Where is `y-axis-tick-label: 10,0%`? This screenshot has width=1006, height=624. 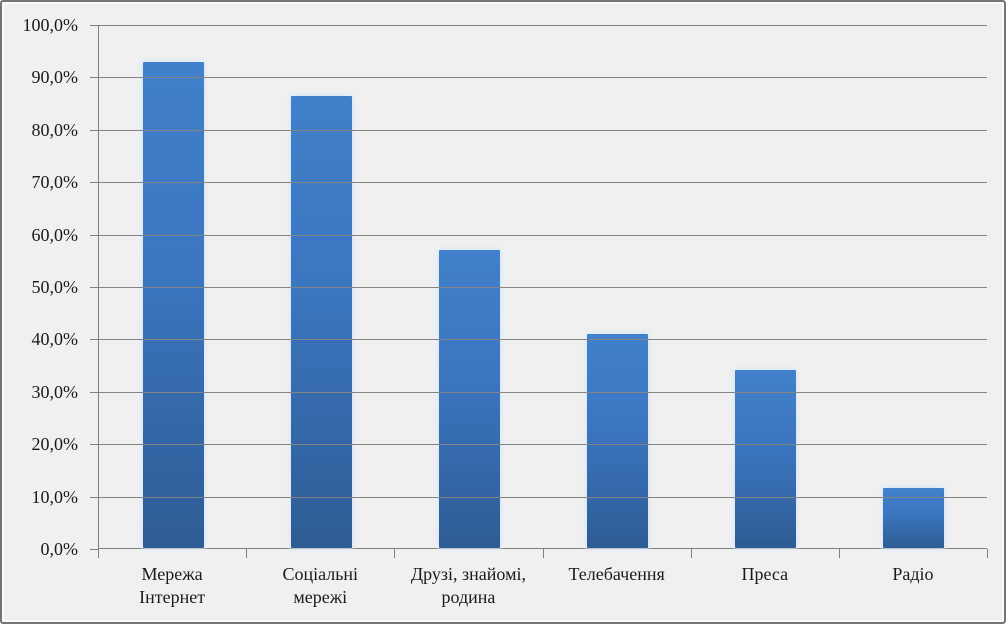 y-axis-tick-label: 10,0% is located at coordinates (55, 496).